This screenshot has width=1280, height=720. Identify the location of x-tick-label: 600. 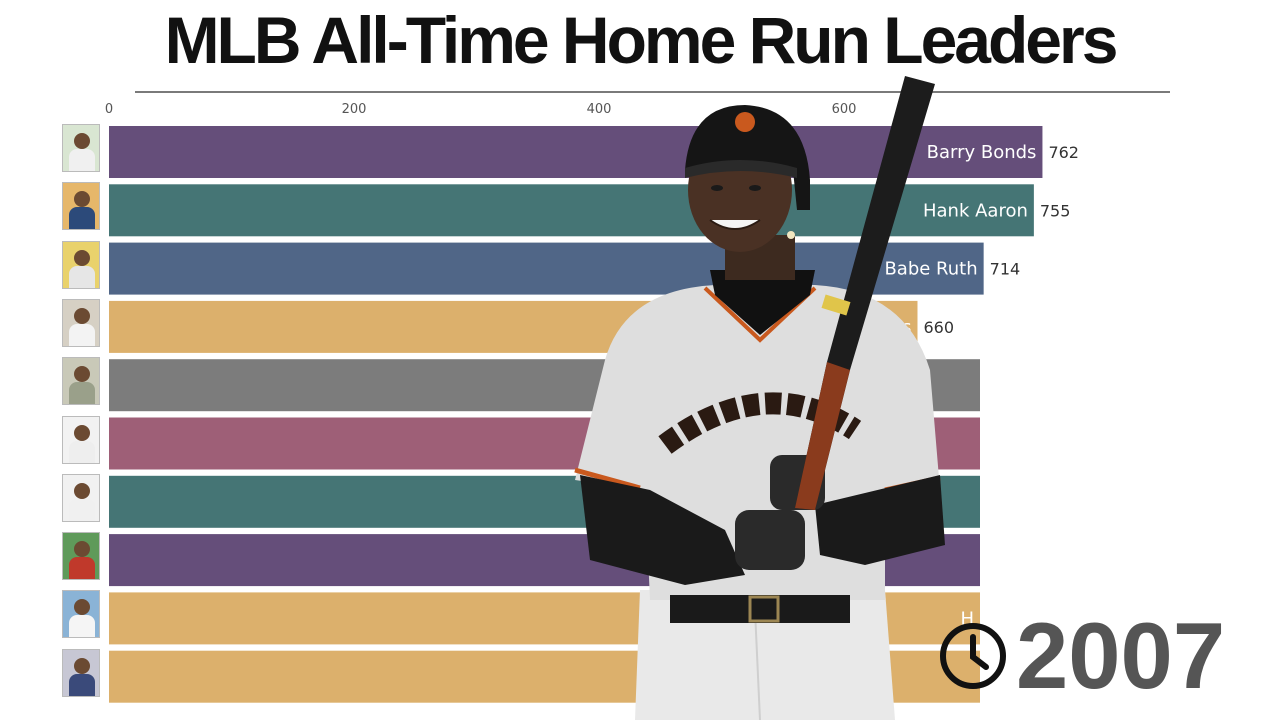
(844, 109).